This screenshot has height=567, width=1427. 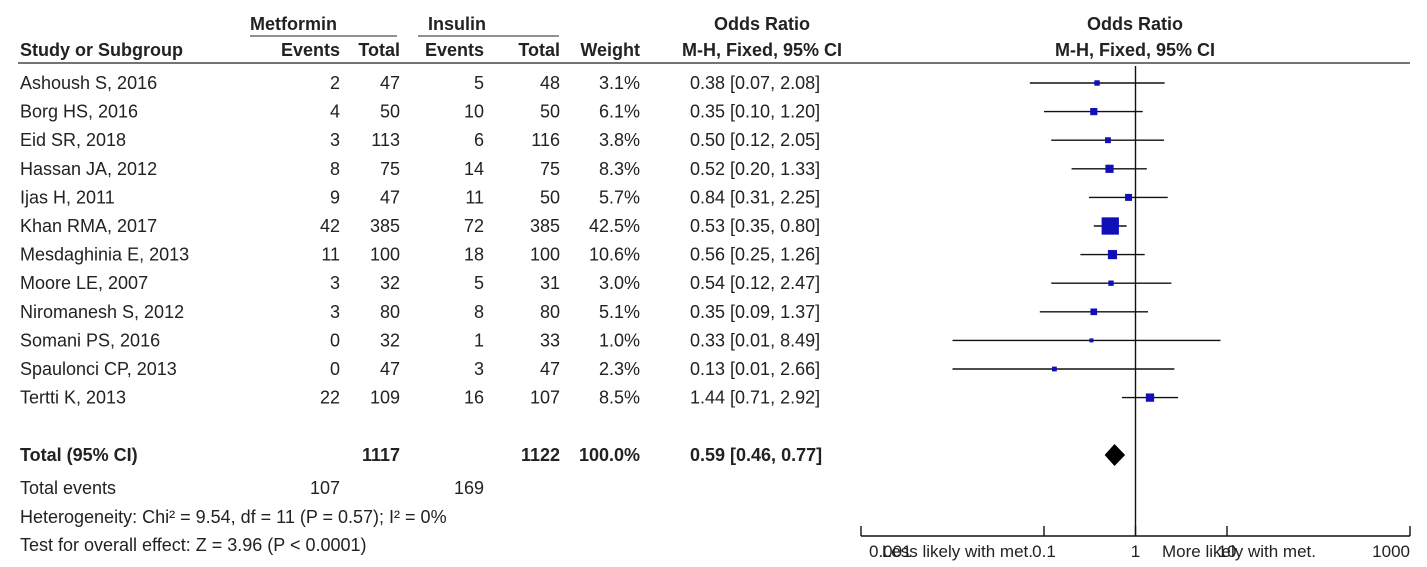 I want to click on study-n2: 80, so click(x=550, y=312).